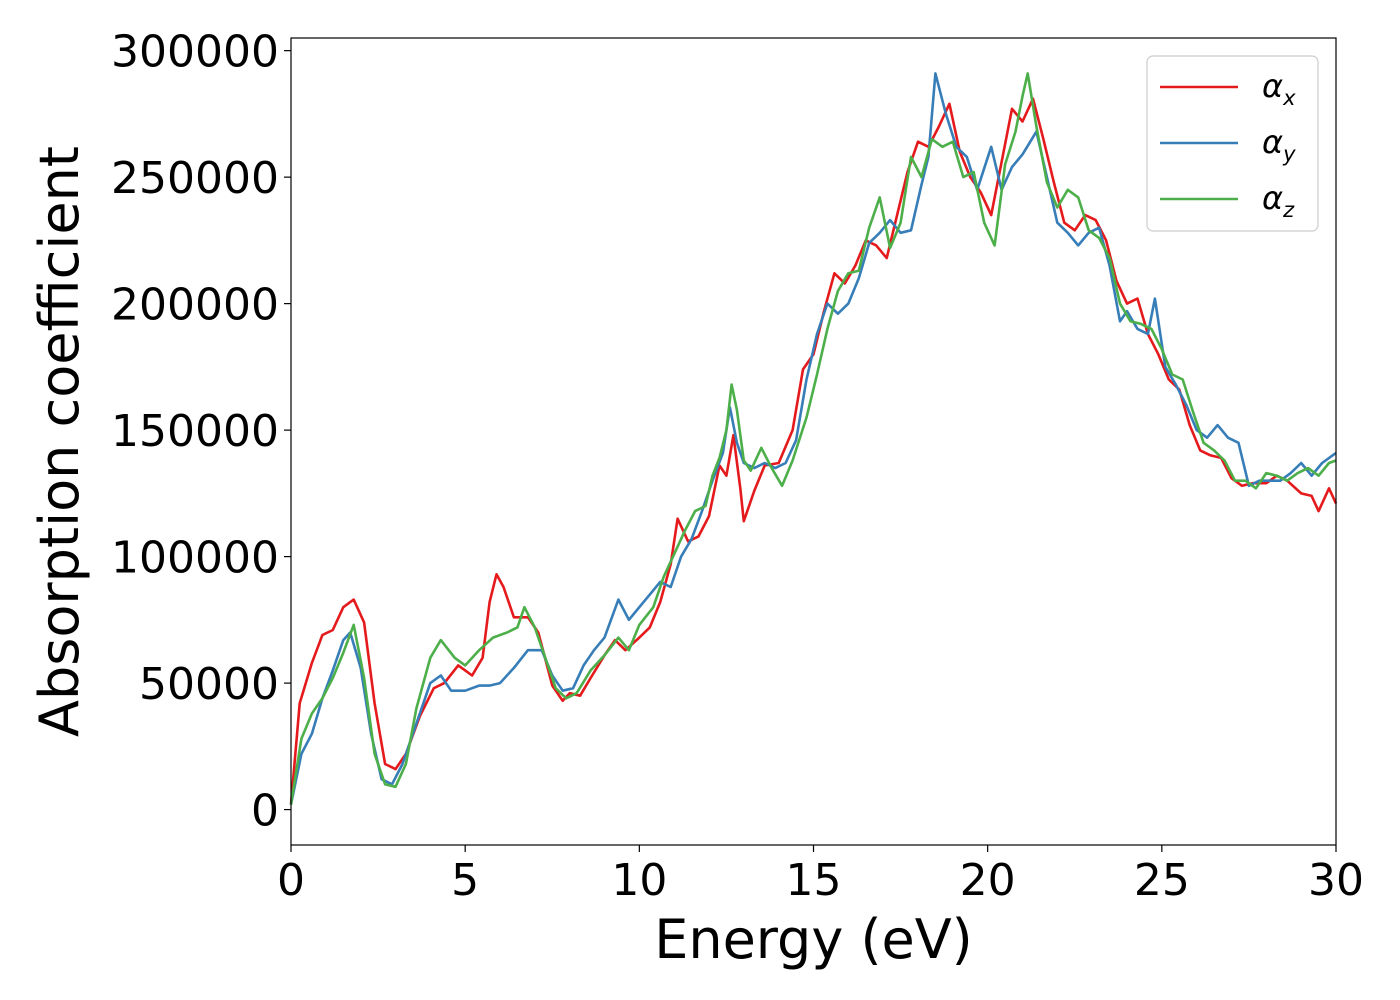 The width and height of the screenshot is (1400, 1000). Describe the element at coordinates (195, 178) in the screenshot. I see `y-tick-label: 250000` at that location.